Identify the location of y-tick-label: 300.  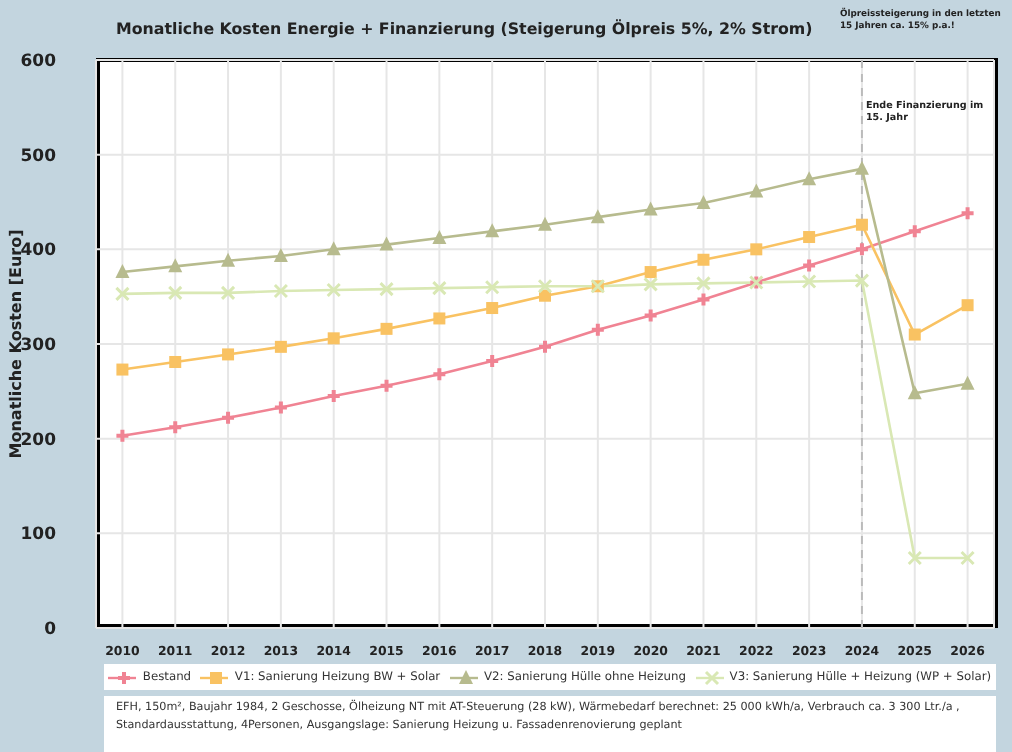
(38, 346).